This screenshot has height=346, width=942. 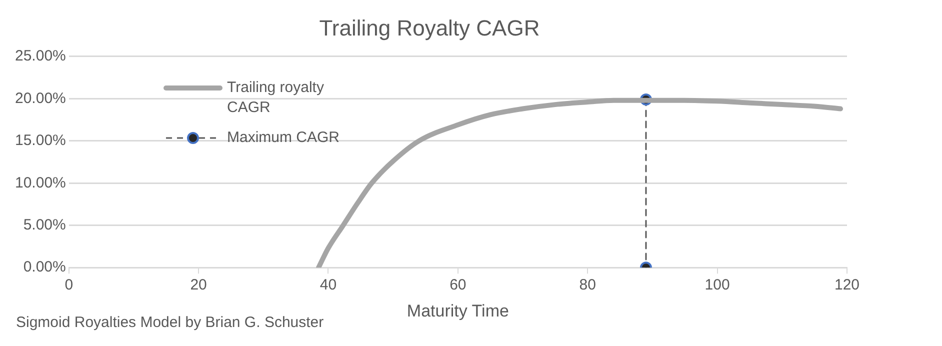 I want to click on x-tick-label: 0, so click(x=69, y=285).